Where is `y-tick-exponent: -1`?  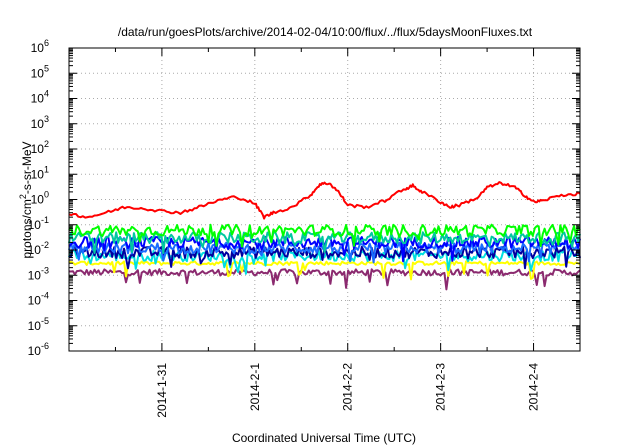
y-tick-exponent: -1 is located at coordinates (45, 220).